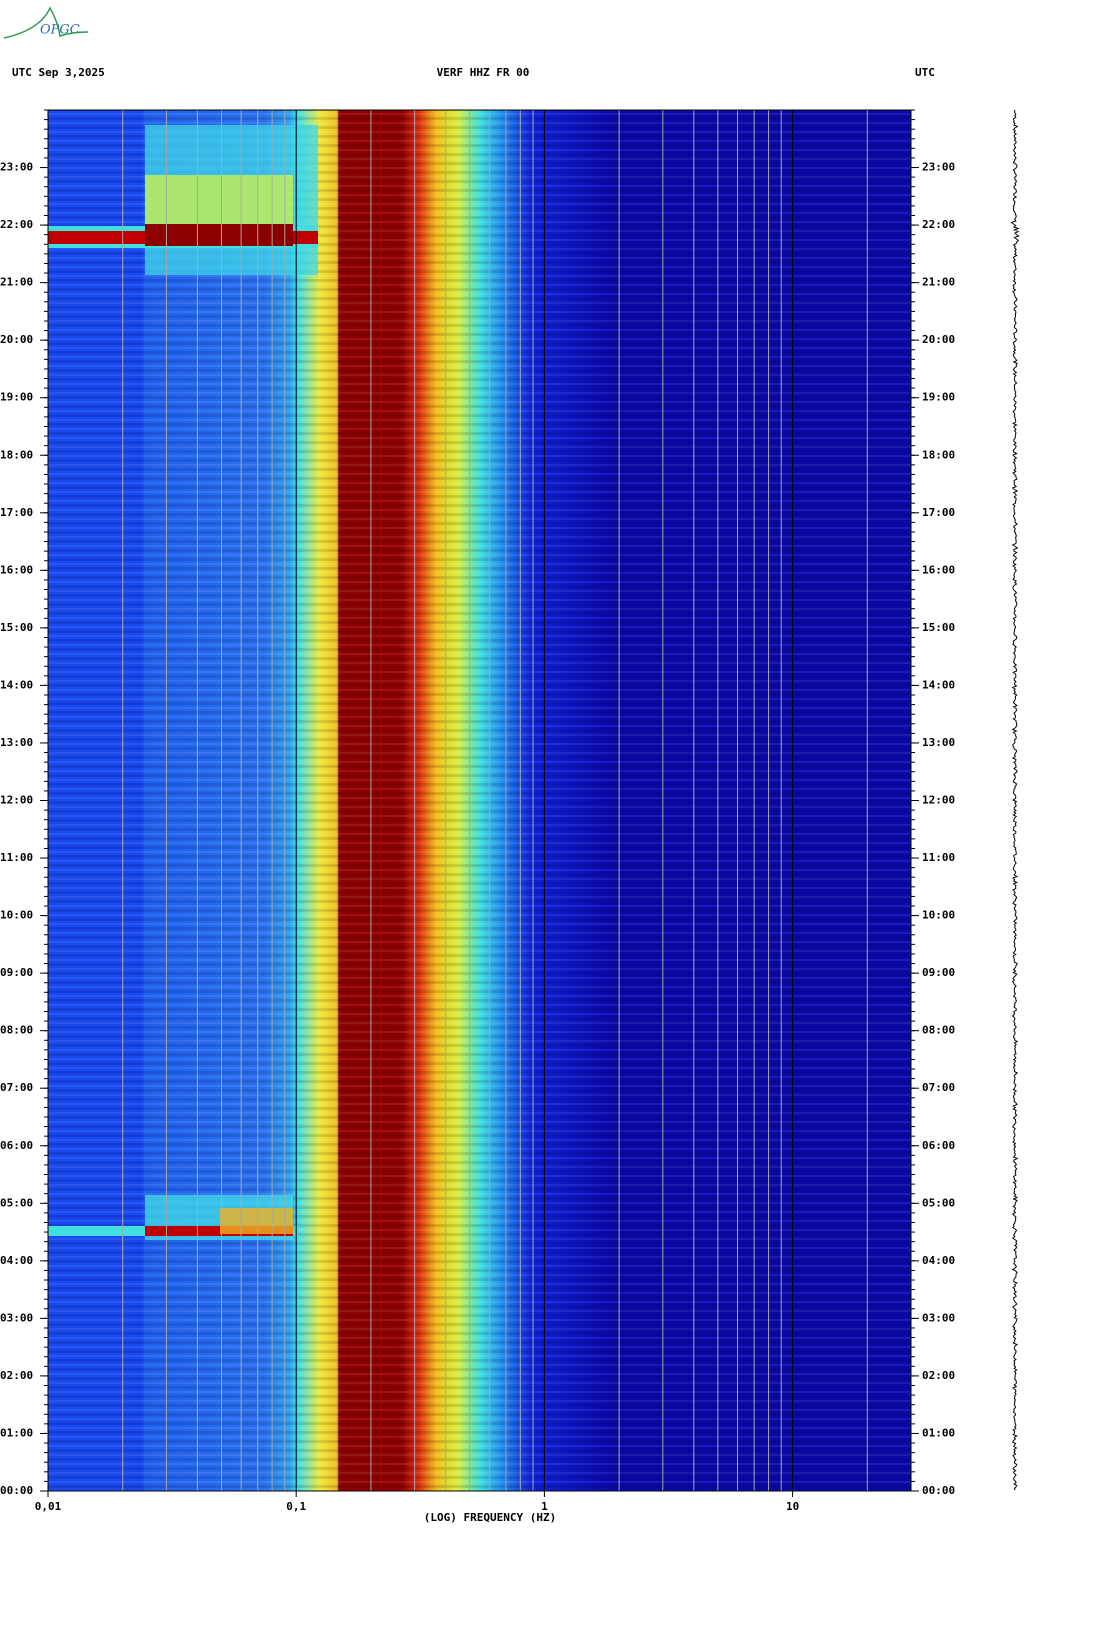  Describe the element at coordinates (46, 22) in the screenshot. I see `logo-mark` at that location.